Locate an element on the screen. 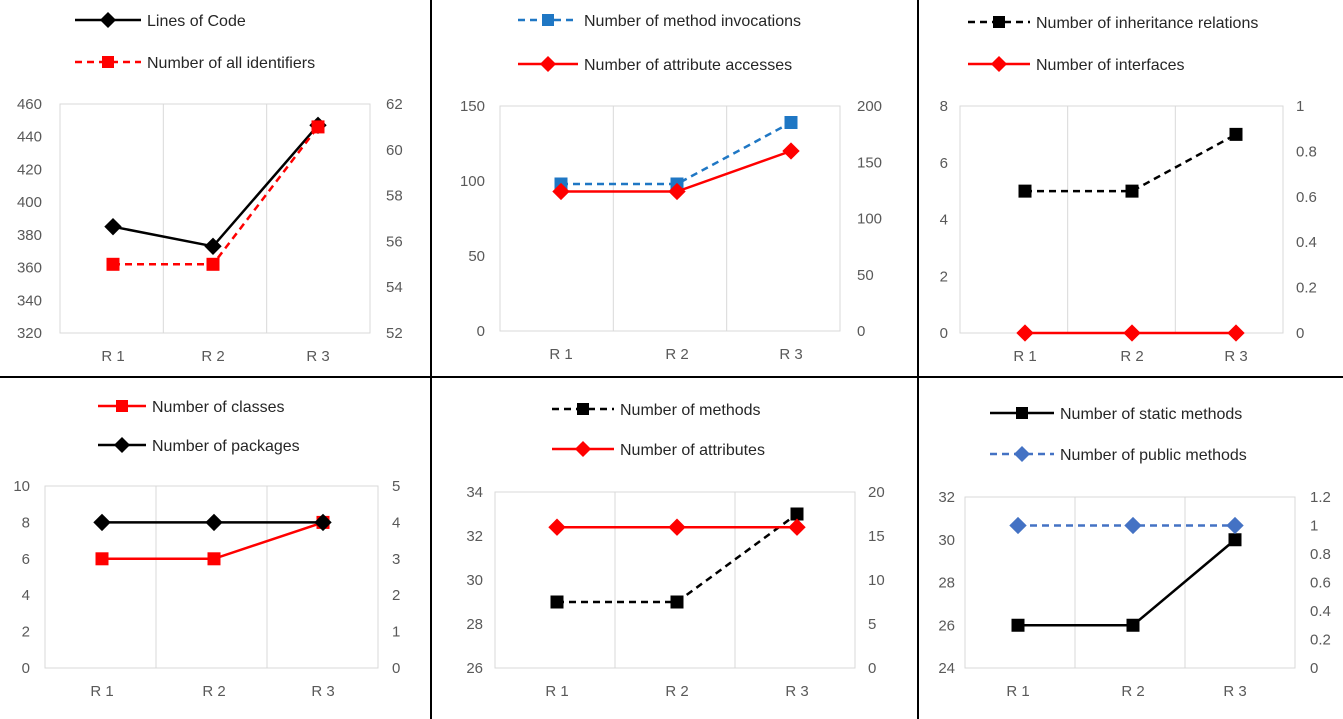  legend-entry-1: Number of static methods is located at coordinates (1116, 414).